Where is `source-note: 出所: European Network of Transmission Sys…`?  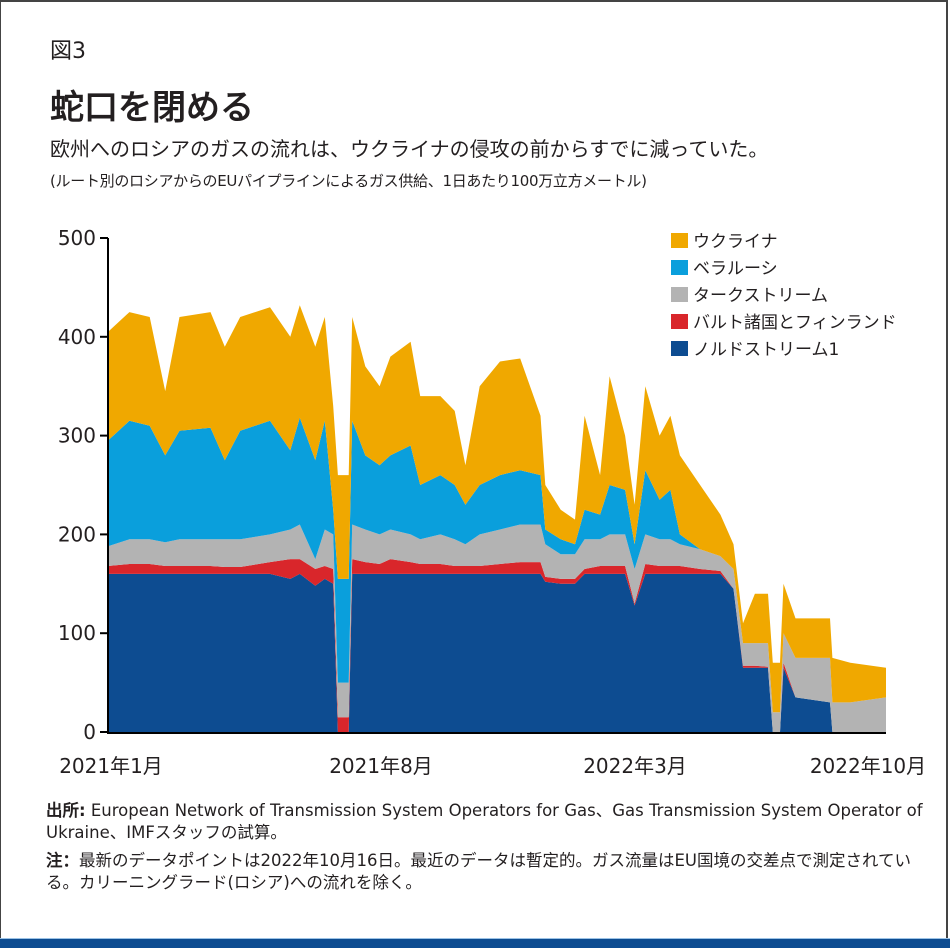
source-note: 出所: European Network of Transmission Sys… is located at coordinates (486, 822).